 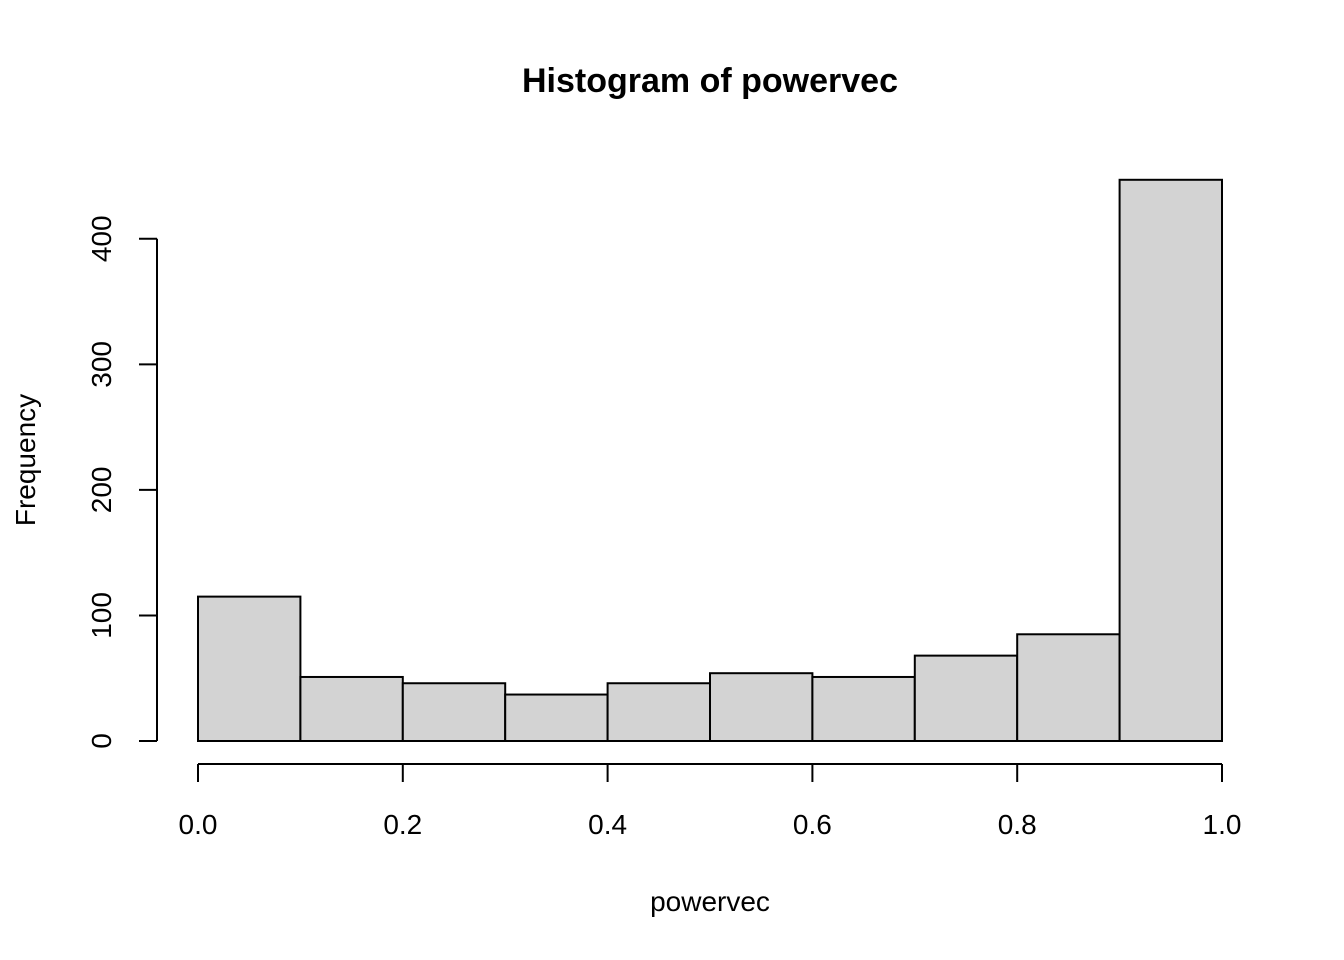 What do you see at coordinates (101, 615) in the screenshot?
I see `y-tick-label-100: 100` at bounding box center [101, 615].